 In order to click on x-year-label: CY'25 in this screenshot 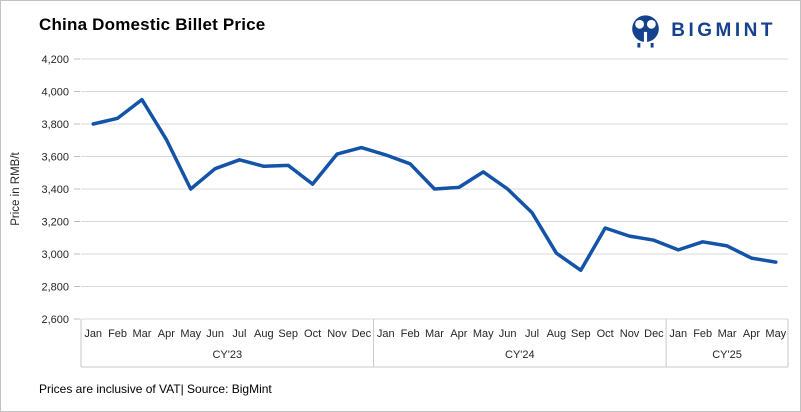, I will do `click(727, 355)`.